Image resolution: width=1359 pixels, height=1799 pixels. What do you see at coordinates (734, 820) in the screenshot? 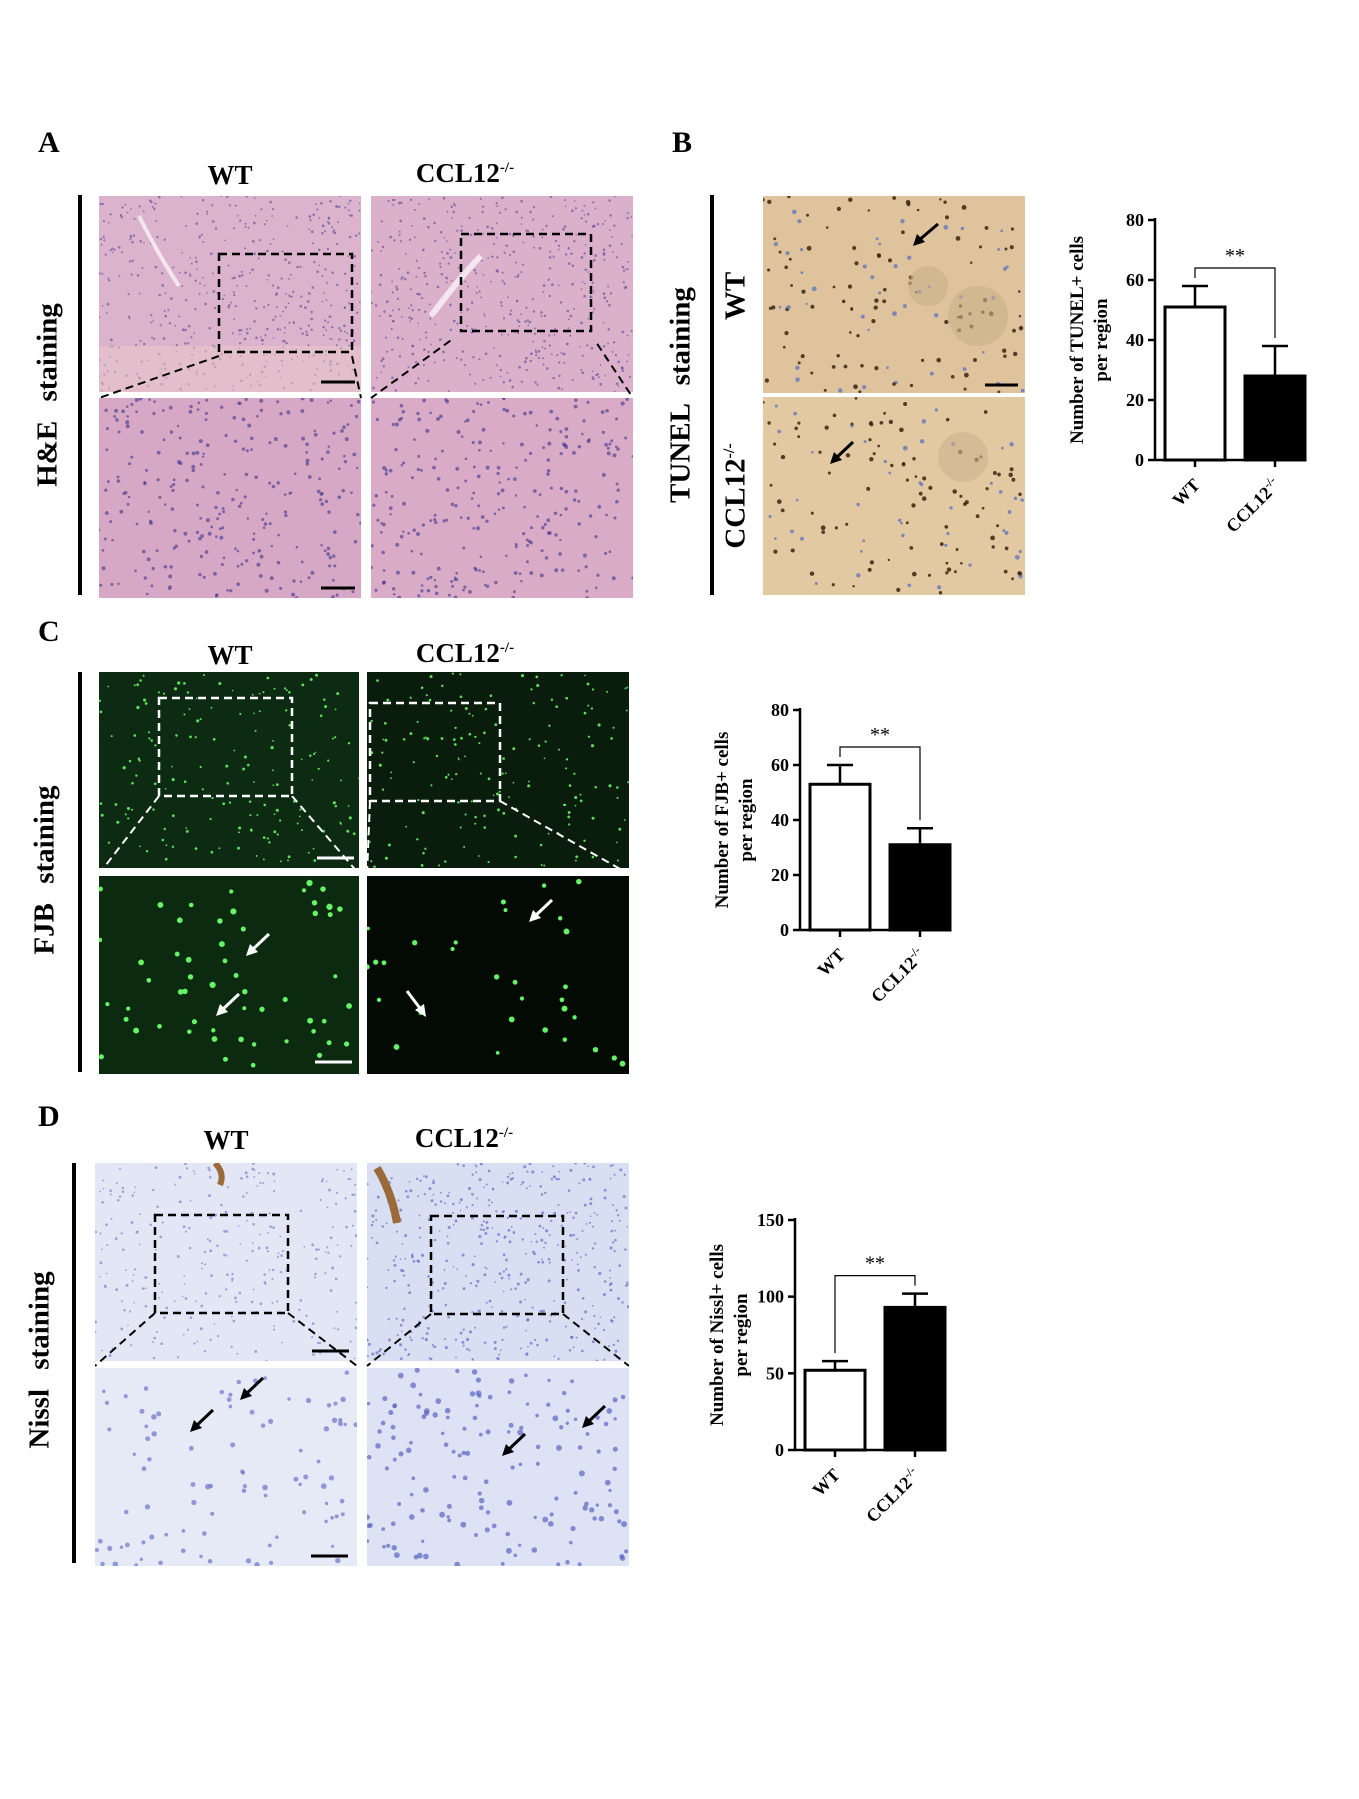
I see `y-axis-label: Number of FJB+ cells per region` at bounding box center [734, 820].